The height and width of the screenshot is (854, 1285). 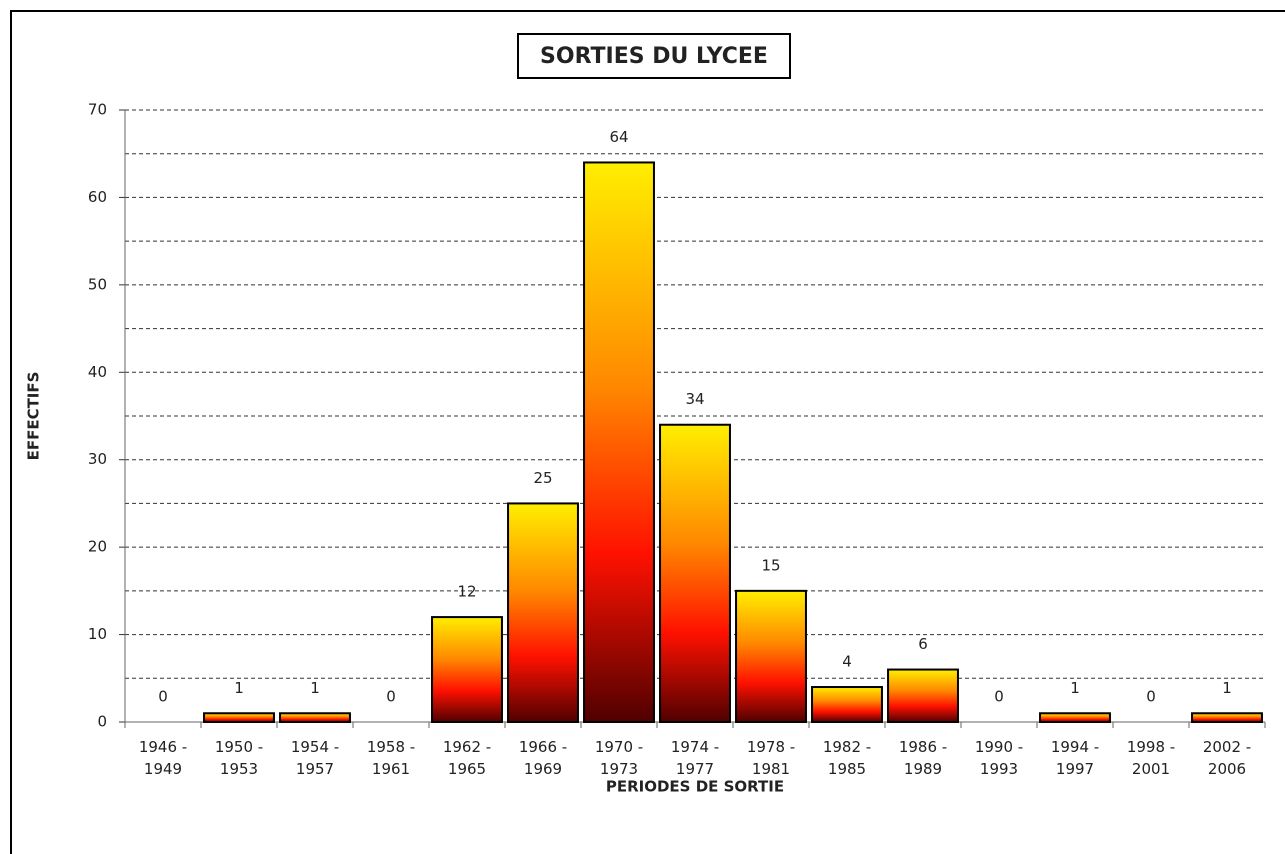 What do you see at coordinates (97, 634) in the screenshot?
I see `y-tick-label: 10` at bounding box center [97, 634].